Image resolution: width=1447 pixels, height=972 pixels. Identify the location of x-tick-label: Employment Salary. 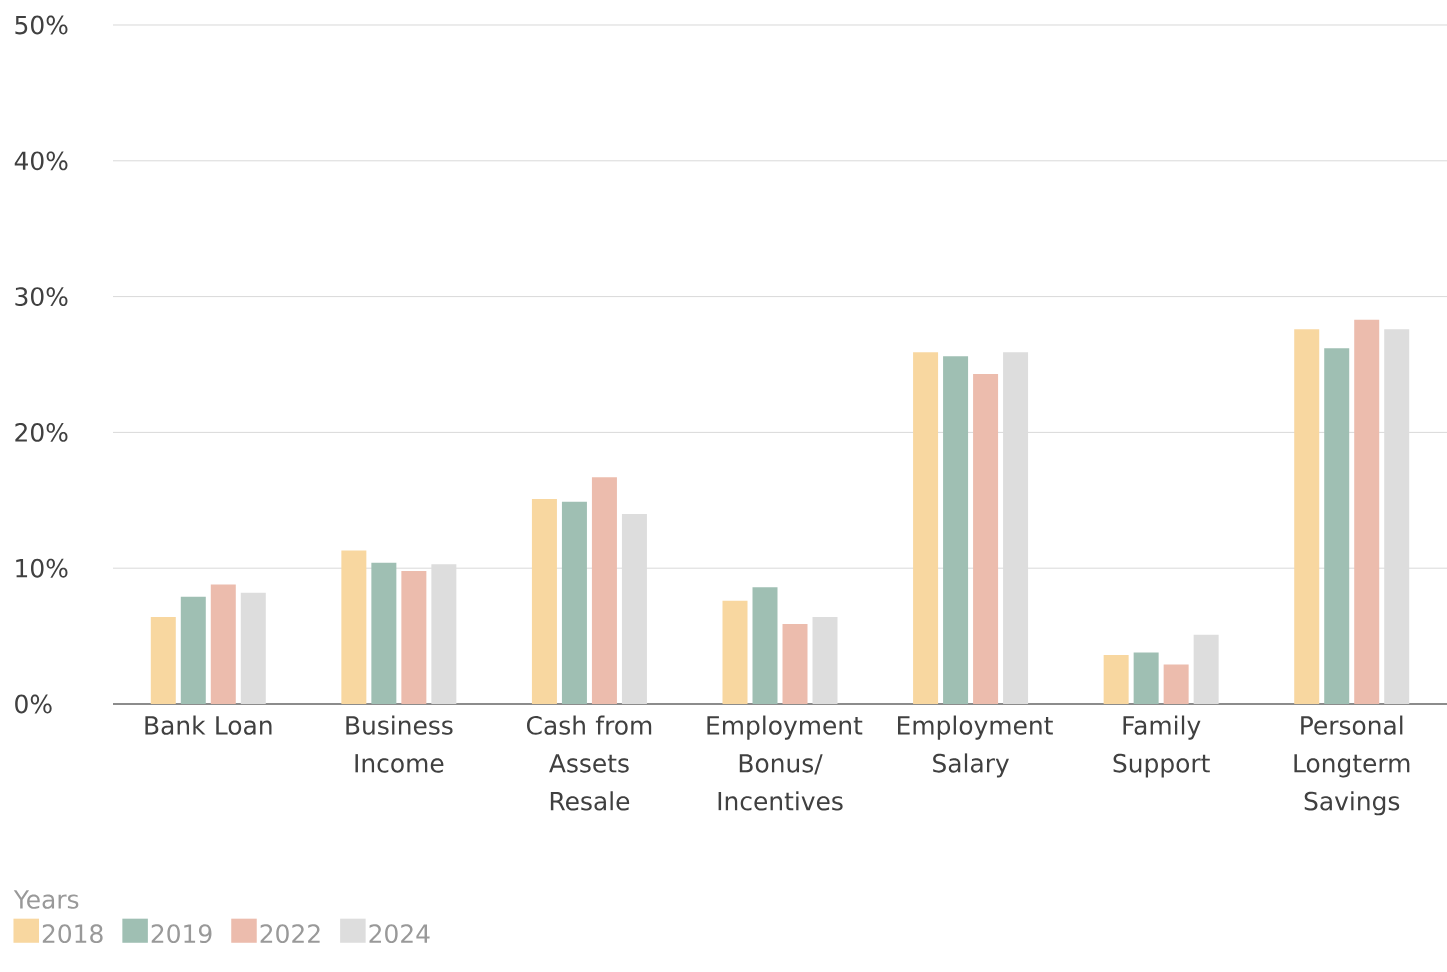
(975, 746).